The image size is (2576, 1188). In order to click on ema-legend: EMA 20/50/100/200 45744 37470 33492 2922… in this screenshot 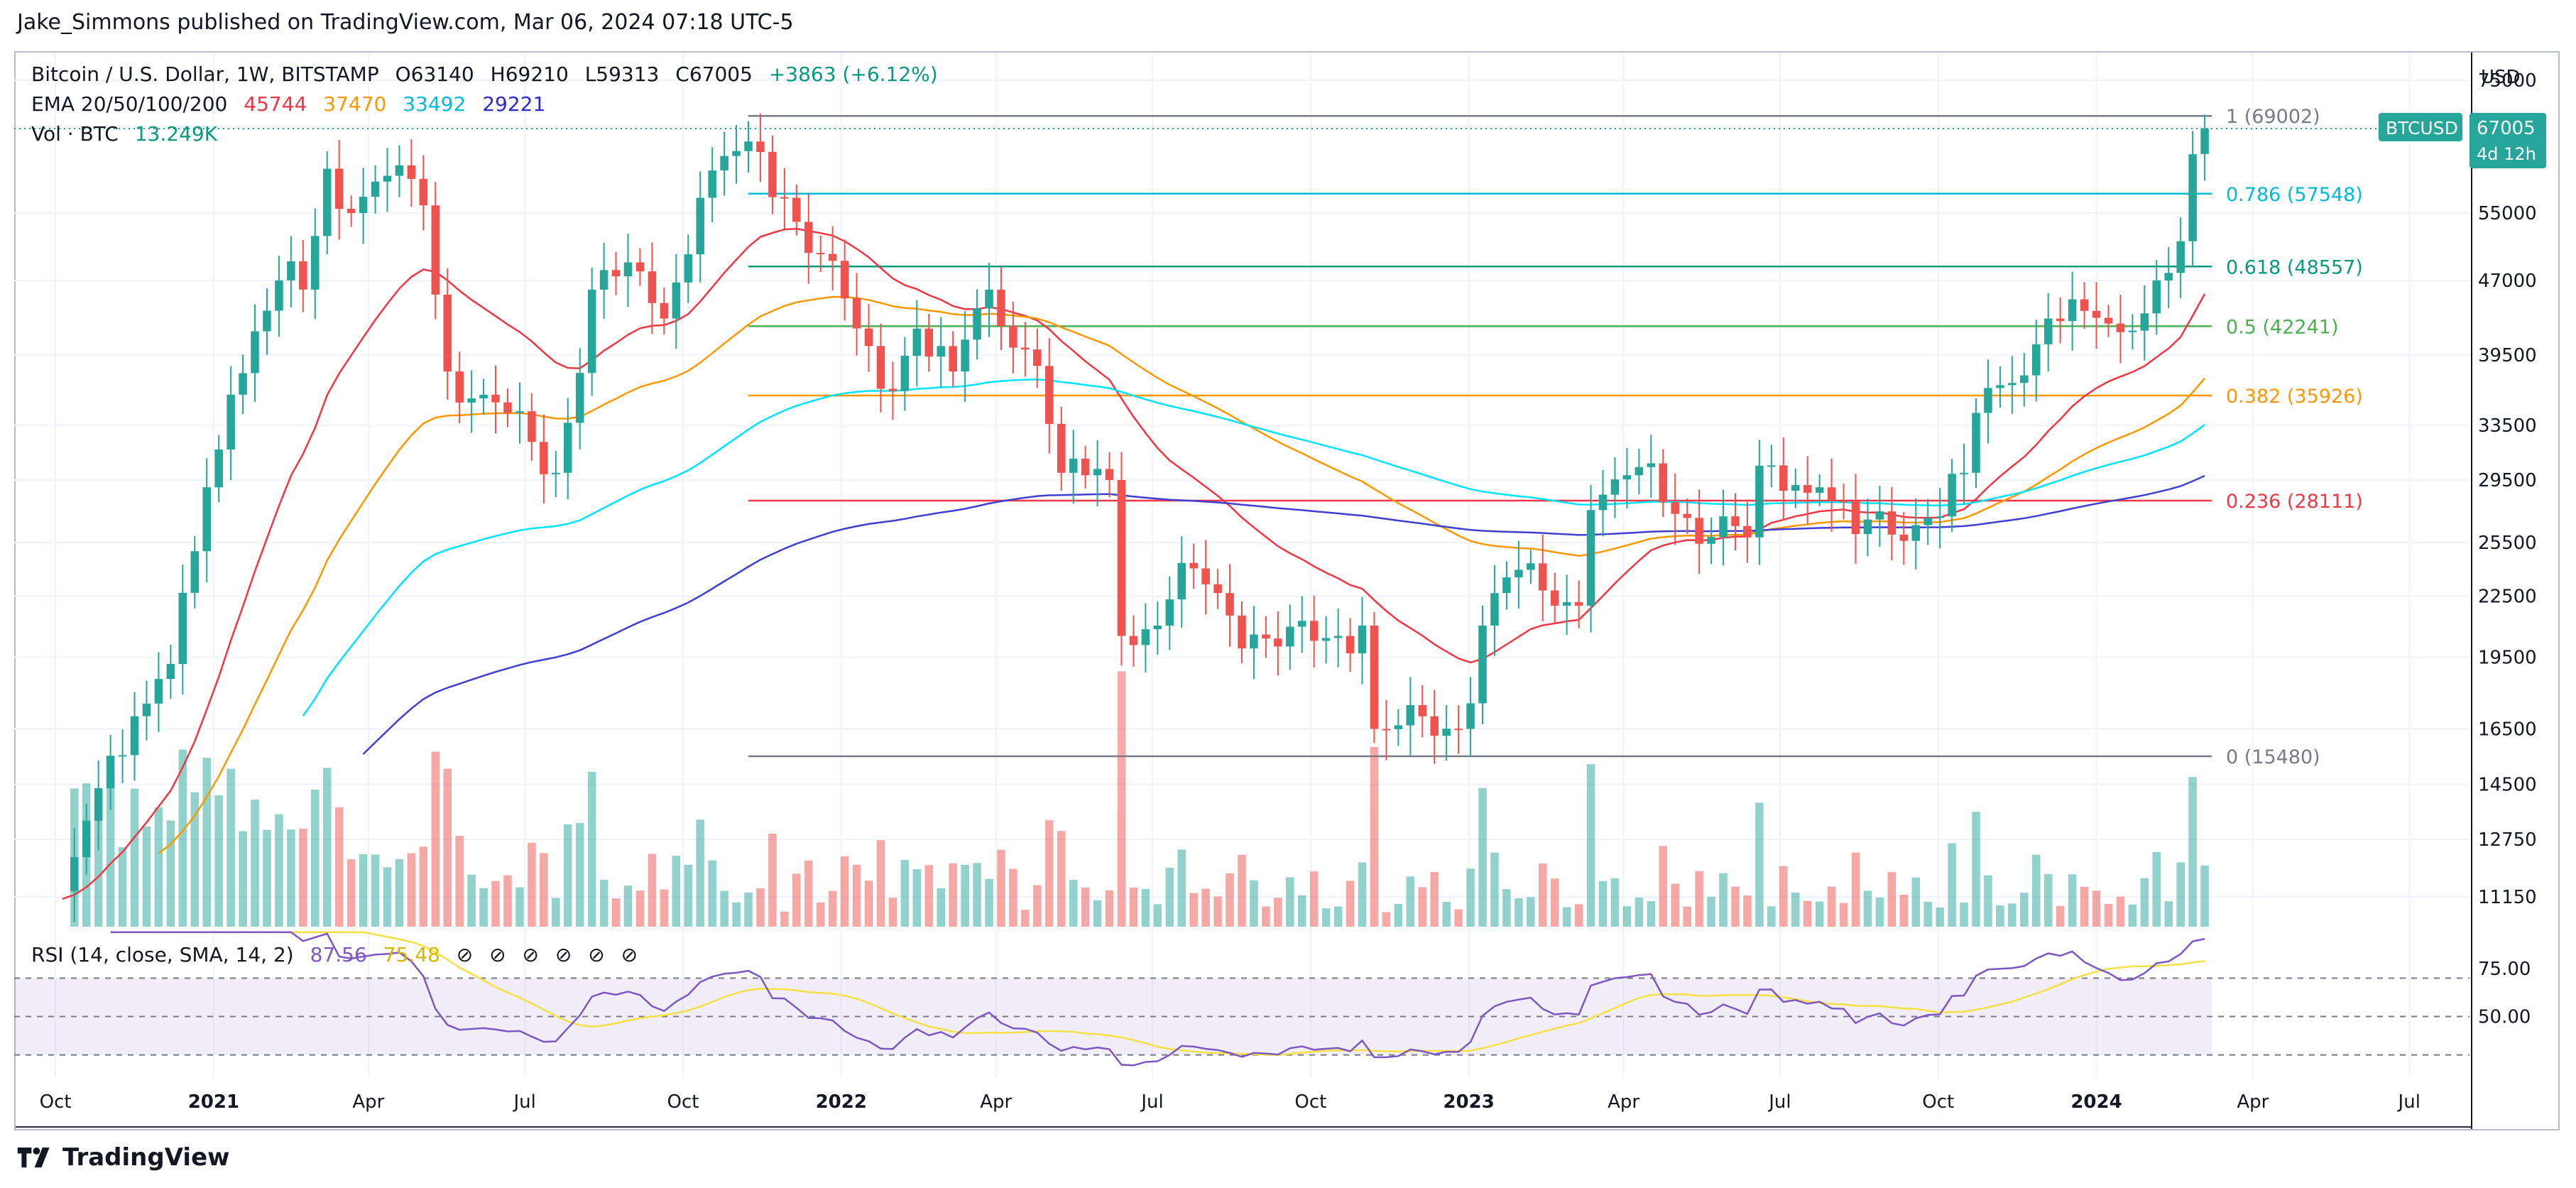, I will do `click(293, 104)`.